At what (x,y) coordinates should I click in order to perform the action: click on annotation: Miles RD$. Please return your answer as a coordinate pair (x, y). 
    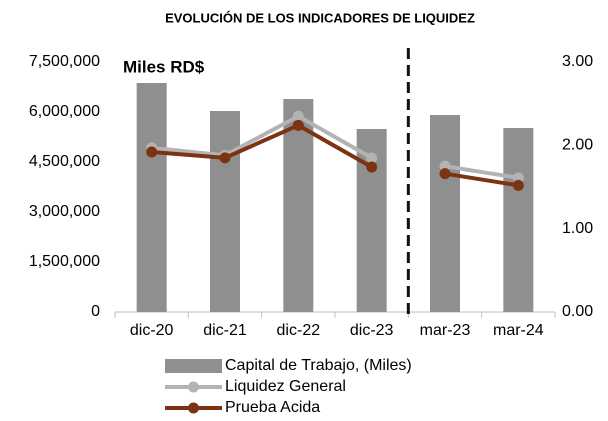
    Looking at the image, I should click on (164, 66).